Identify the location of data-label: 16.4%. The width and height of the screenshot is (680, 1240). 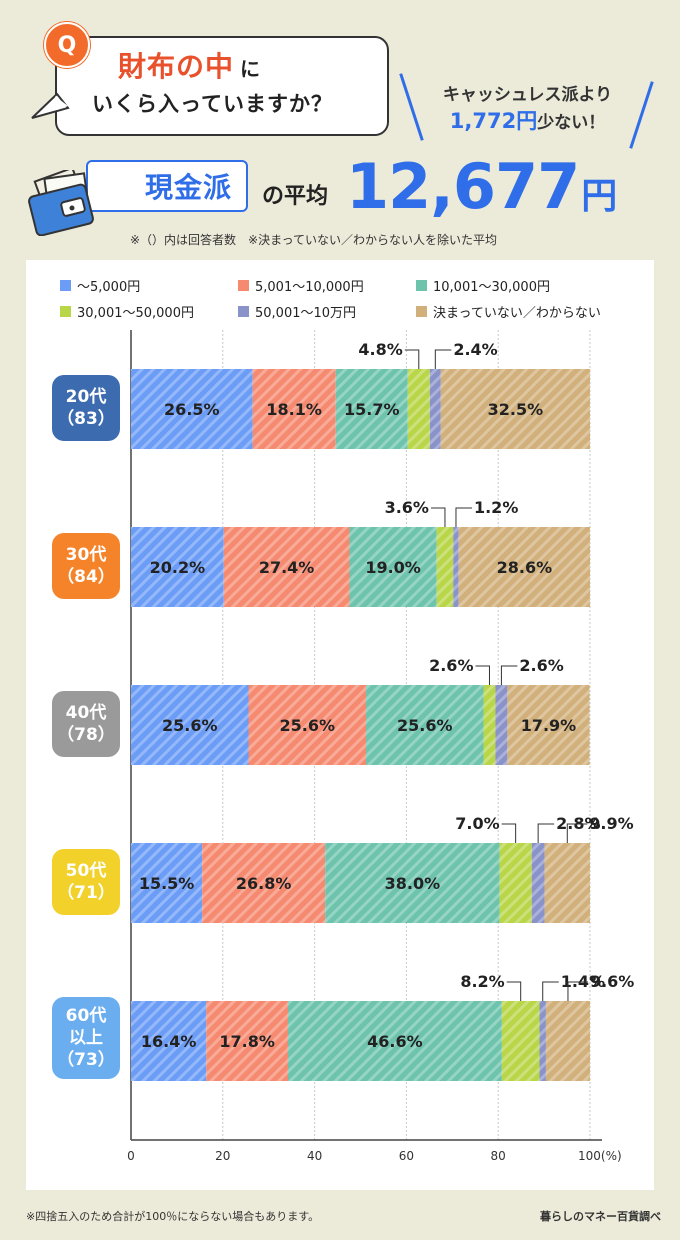
(169, 1041).